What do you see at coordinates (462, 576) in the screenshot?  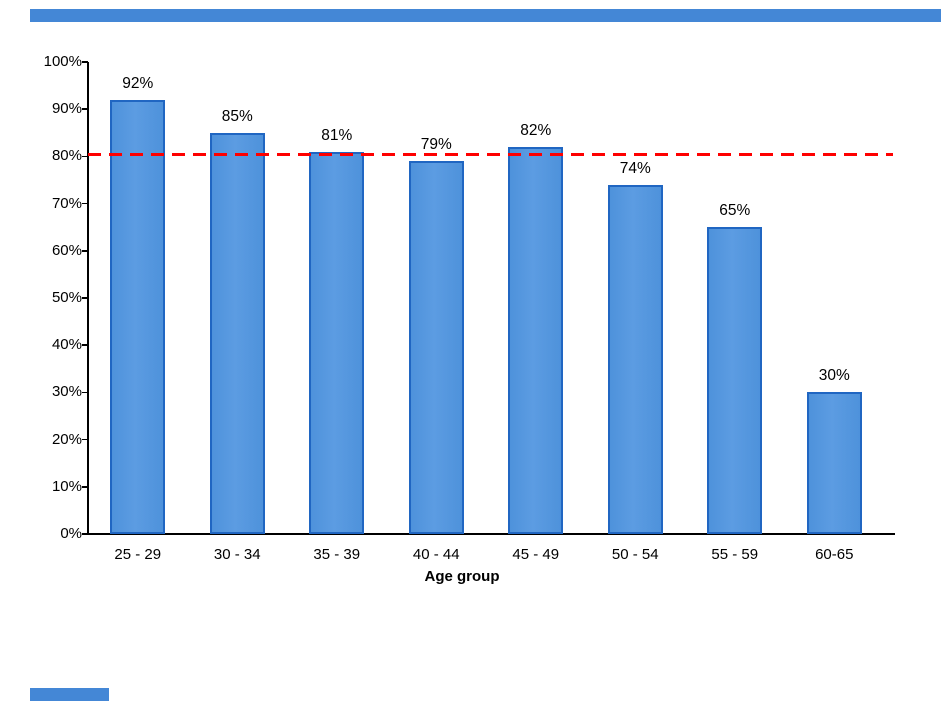 I see `x-axis-title: Age group` at bounding box center [462, 576].